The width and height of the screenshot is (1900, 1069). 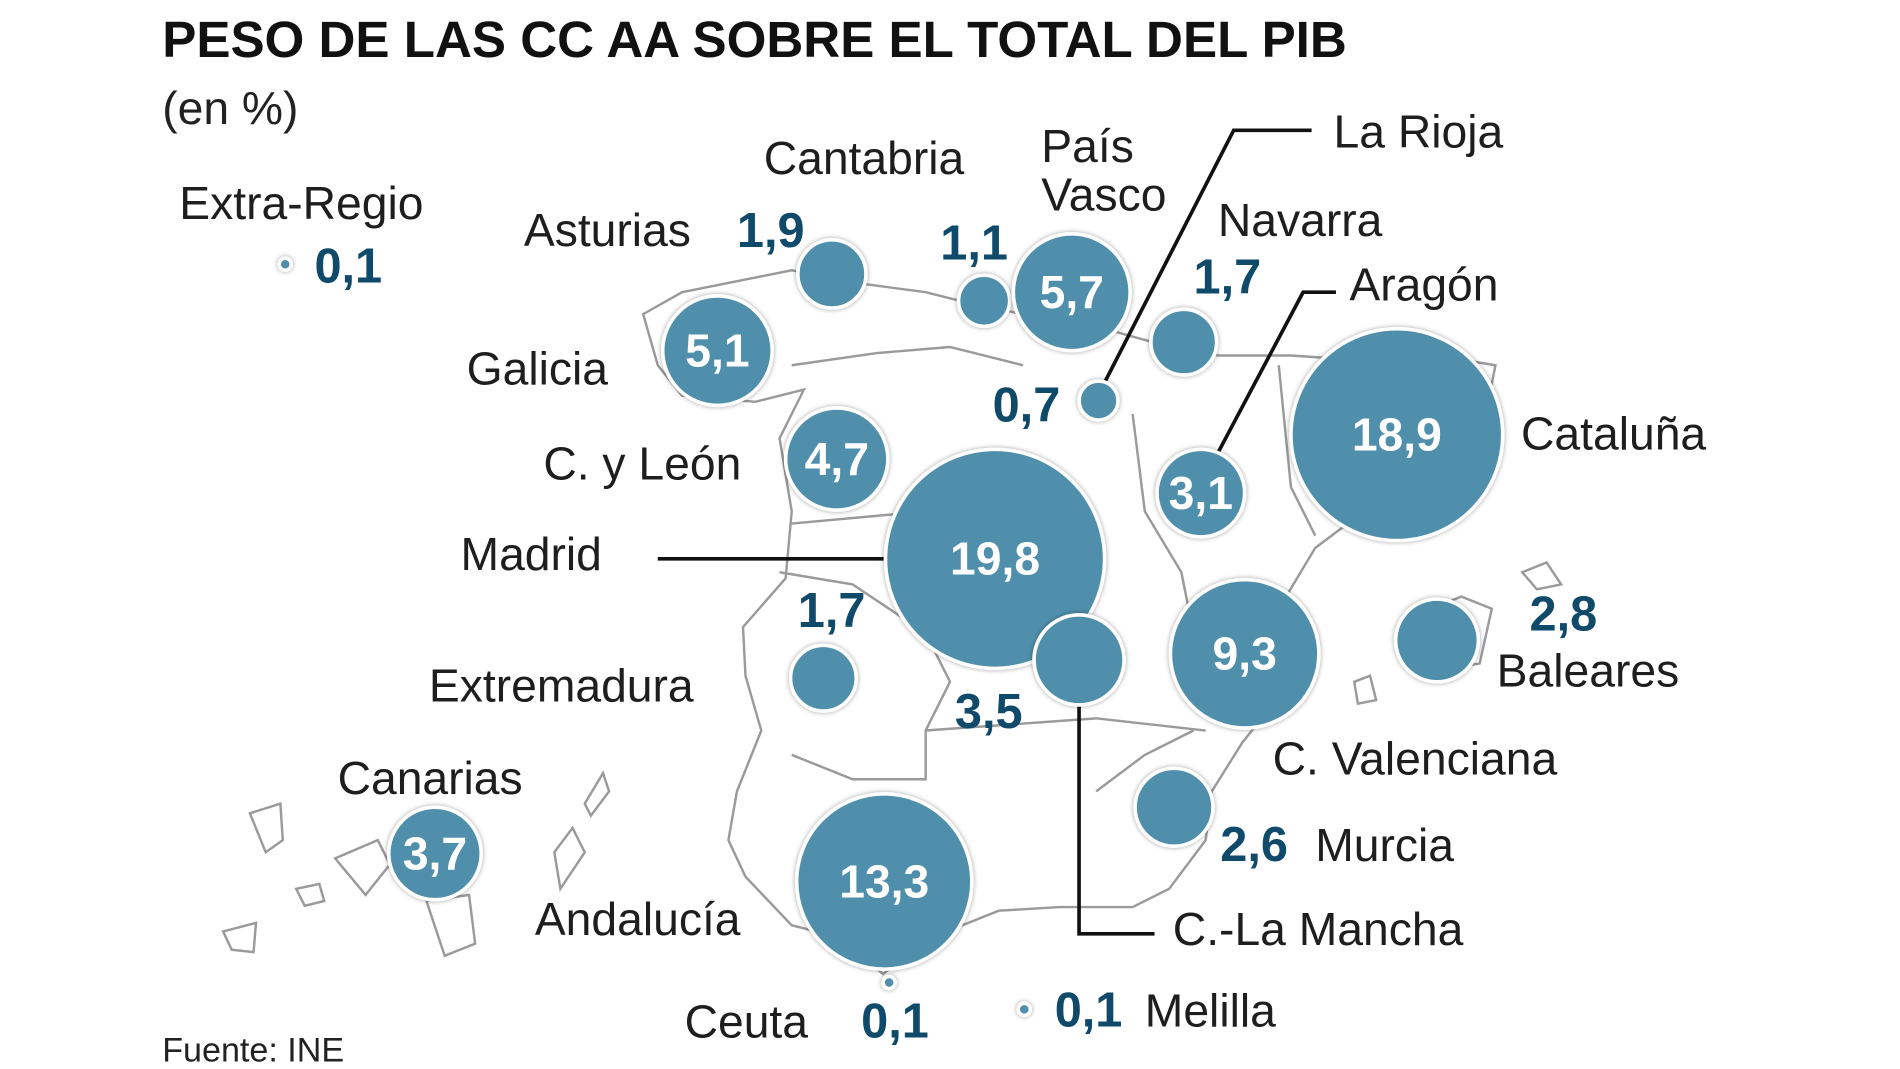 What do you see at coordinates (1098, 400) in the screenshot?
I see `bubble-la-rioja` at bounding box center [1098, 400].